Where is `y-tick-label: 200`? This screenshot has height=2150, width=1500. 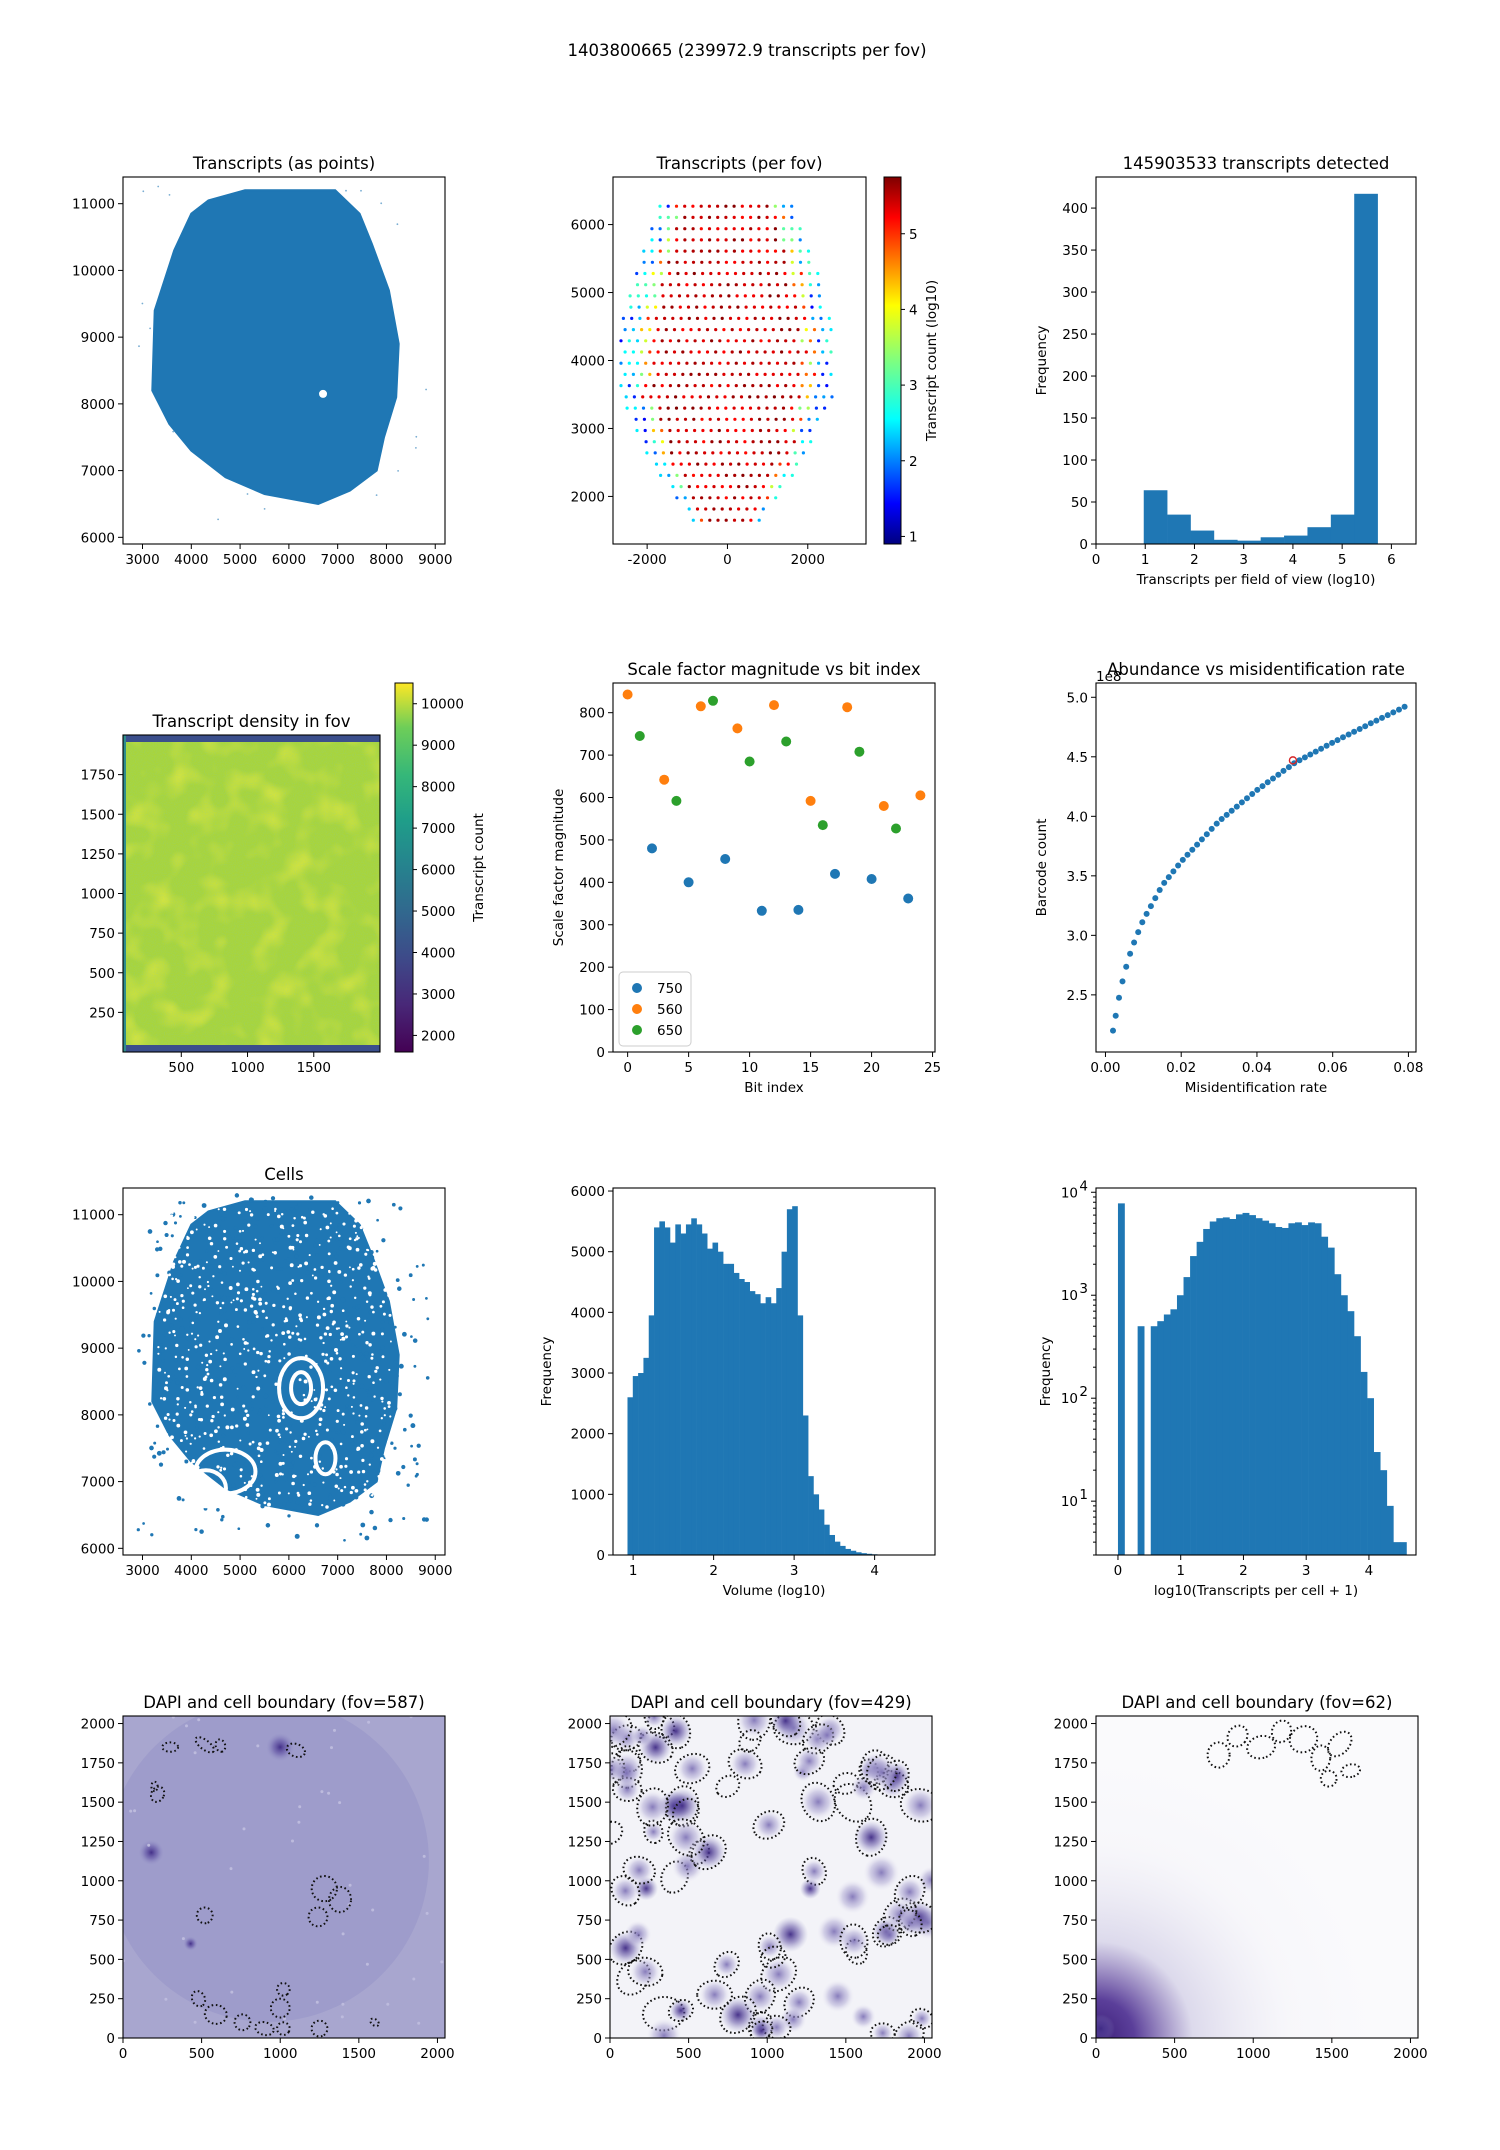
y-tick-label: 200 is located at coordinates (592, 968).